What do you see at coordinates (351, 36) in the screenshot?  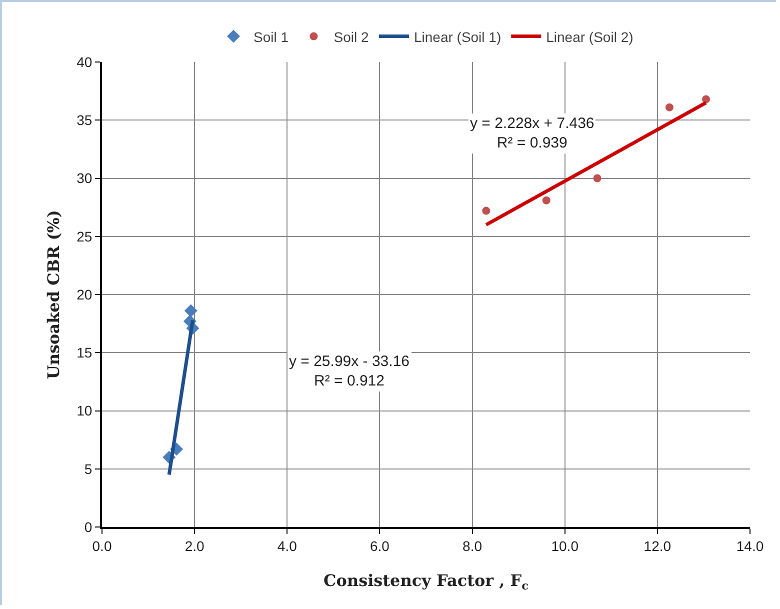 I see `legend-label: Soil 2` at bounding box center [351, 36].